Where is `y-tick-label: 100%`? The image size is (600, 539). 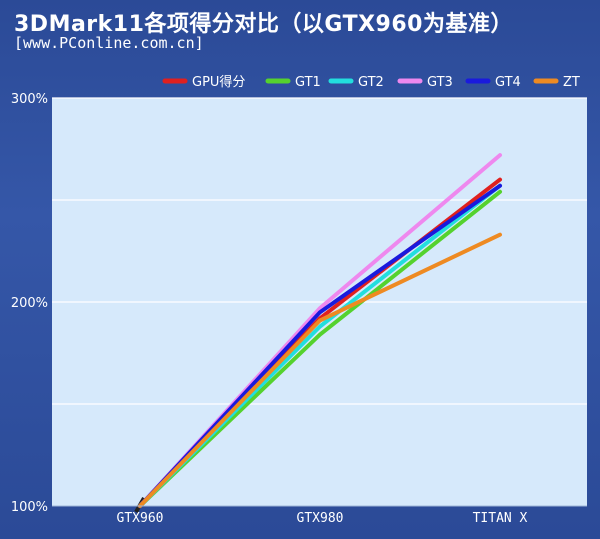
y-tick-label: 100% is located at coordinates (29, 507).